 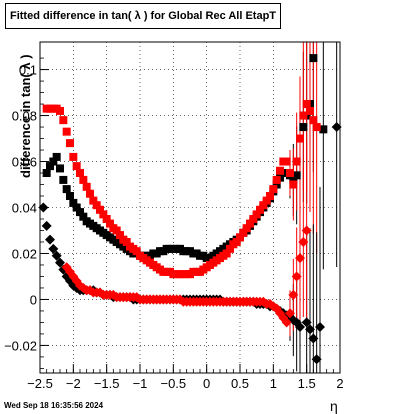 I want to click on y-tick-label: 0.1, so click(x=28, y=70).